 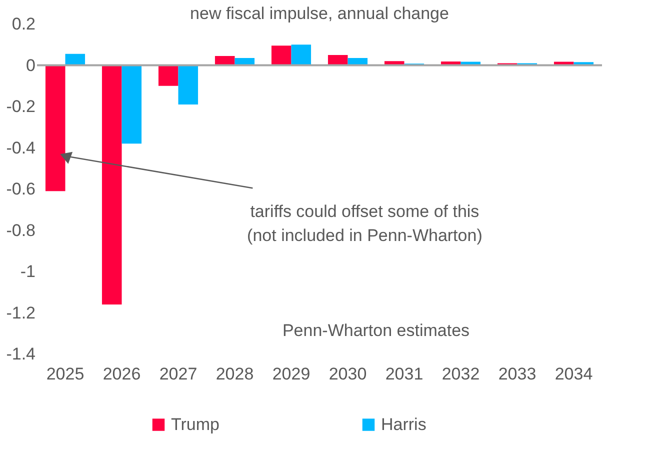 What do you see at coordinates (403, 424) in the screenshot?
I see `legend-label: Harris` at bounding box center [403, 424].